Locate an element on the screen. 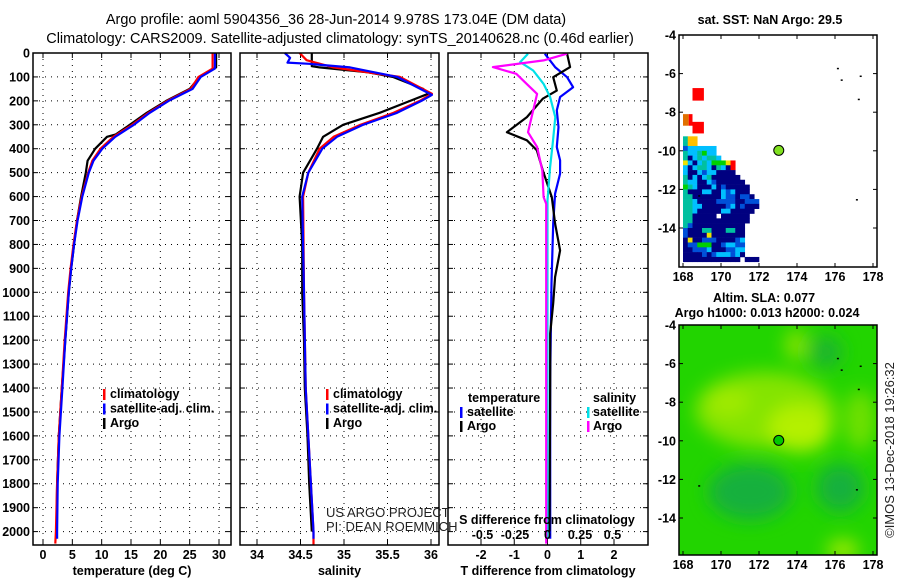 The height and width of the screenshot is (580, 900). sst-patch is located at coordinates (698, 94).